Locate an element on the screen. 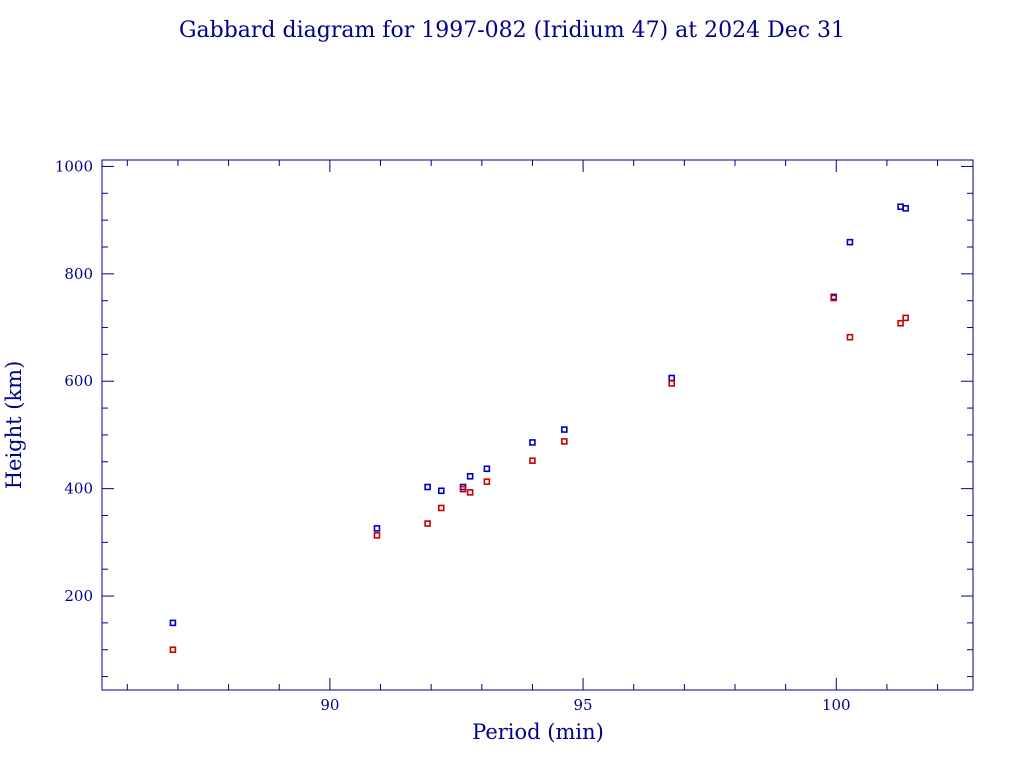 The image size is (1024, 768). y-axis-label: Height (km) is located at coordinates (14, 425).